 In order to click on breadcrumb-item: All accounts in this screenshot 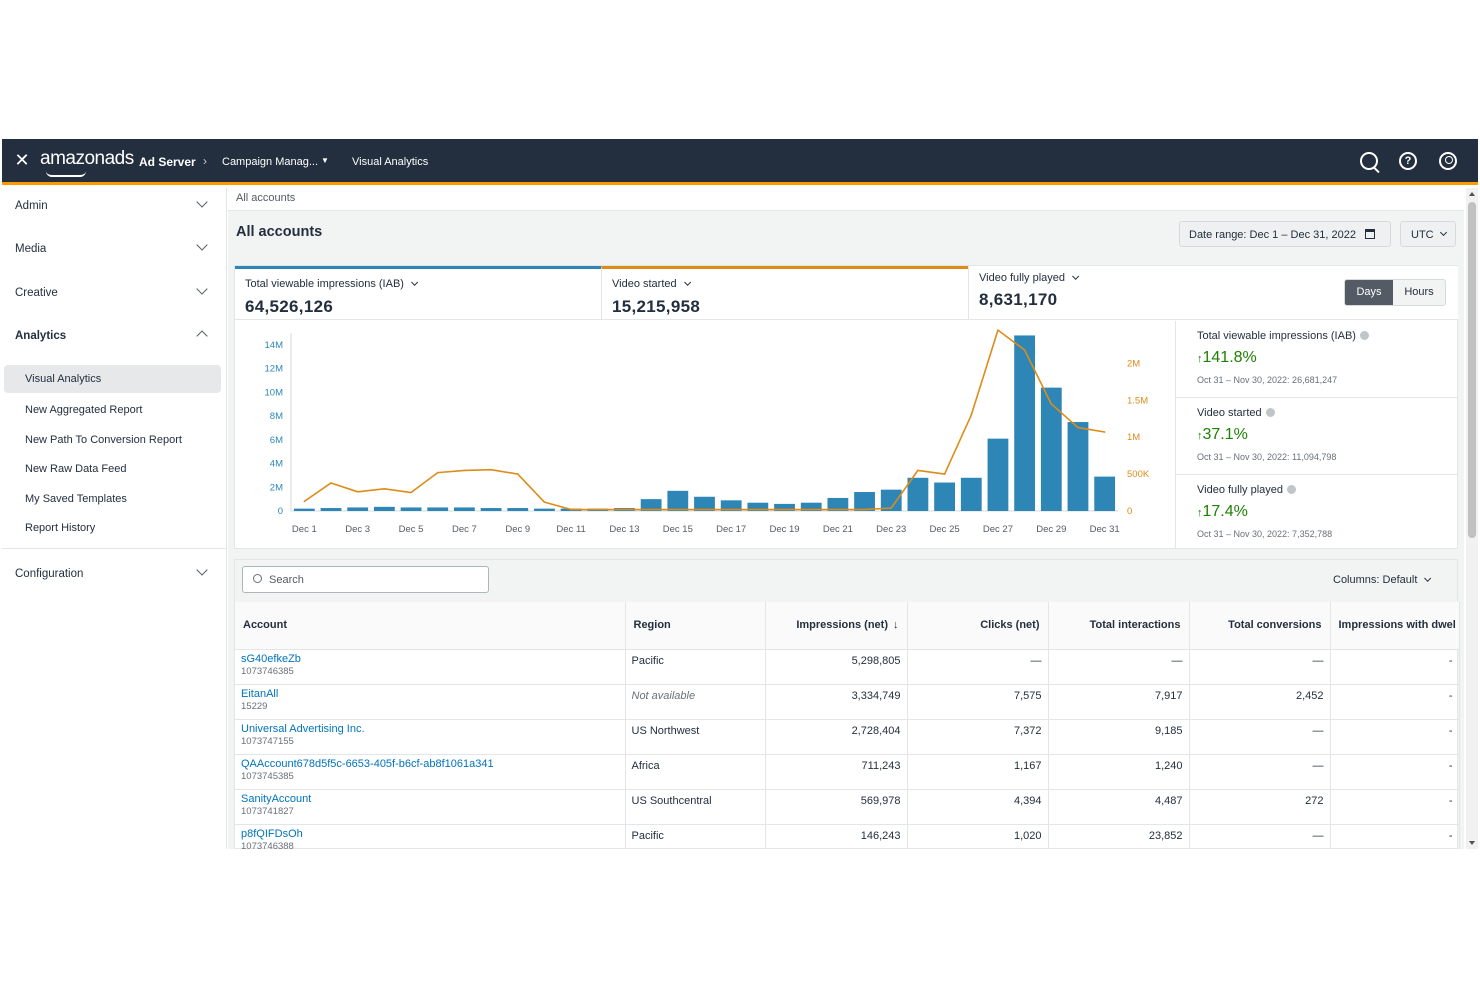, I will do `click(266, 198)`.